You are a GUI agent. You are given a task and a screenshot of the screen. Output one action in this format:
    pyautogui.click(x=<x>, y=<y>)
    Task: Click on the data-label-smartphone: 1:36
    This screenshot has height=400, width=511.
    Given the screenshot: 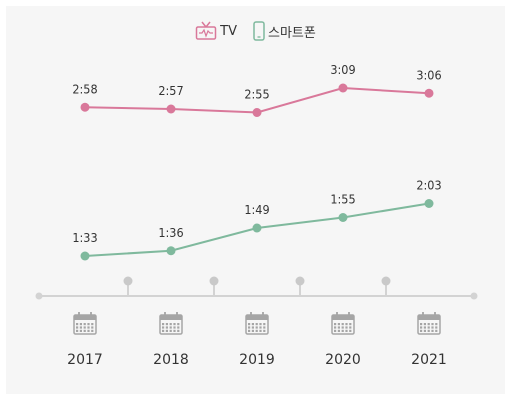 What is the action you would take?
    pyautogui.click(x=170, y=232)
    